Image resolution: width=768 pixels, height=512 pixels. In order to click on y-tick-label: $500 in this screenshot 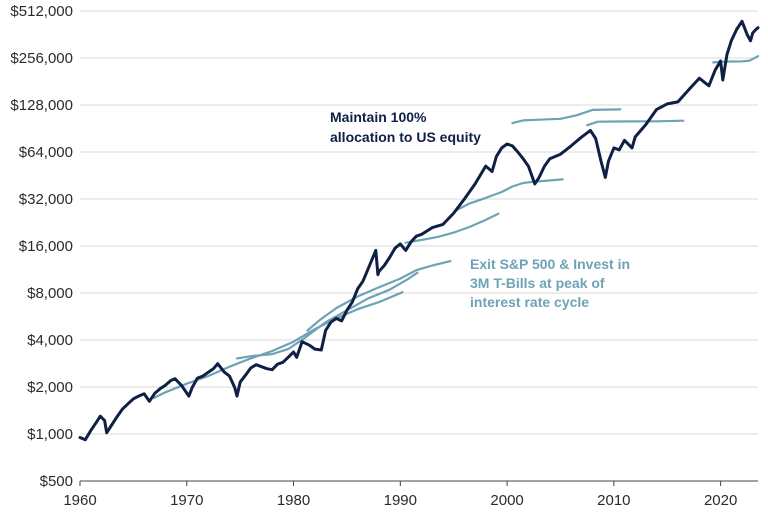, I will do `click(56, 481)`.